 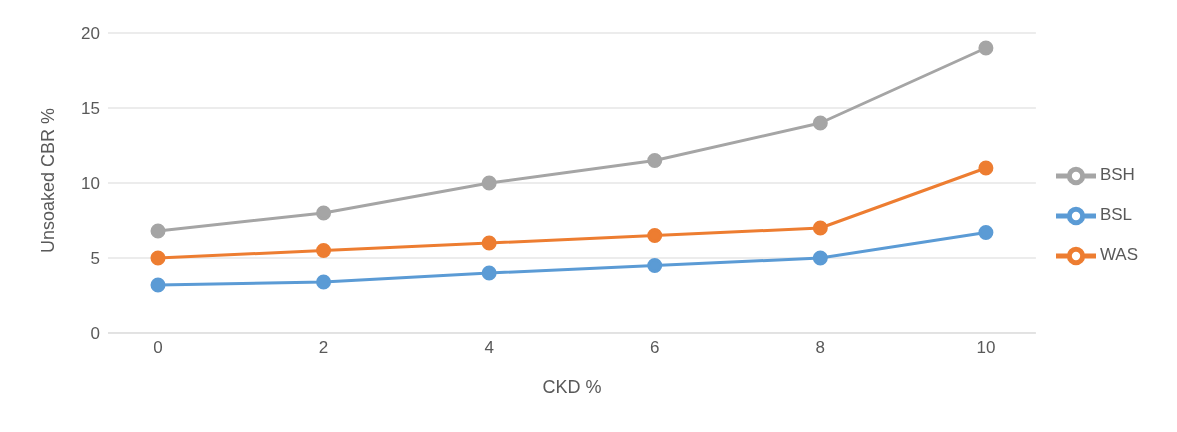 I want to click on legend-label: BSH, so click(x=1117, y=174).